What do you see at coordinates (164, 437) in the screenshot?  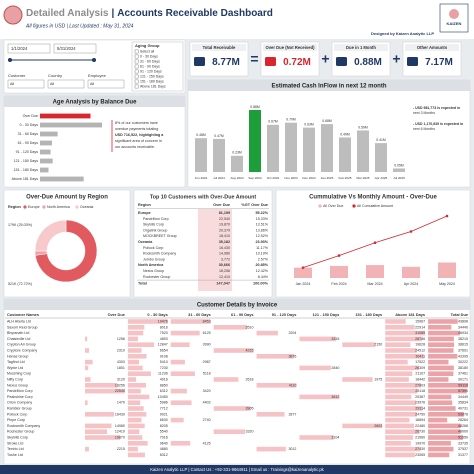 I see `cell: 7016` at bounding box center [164, 437].